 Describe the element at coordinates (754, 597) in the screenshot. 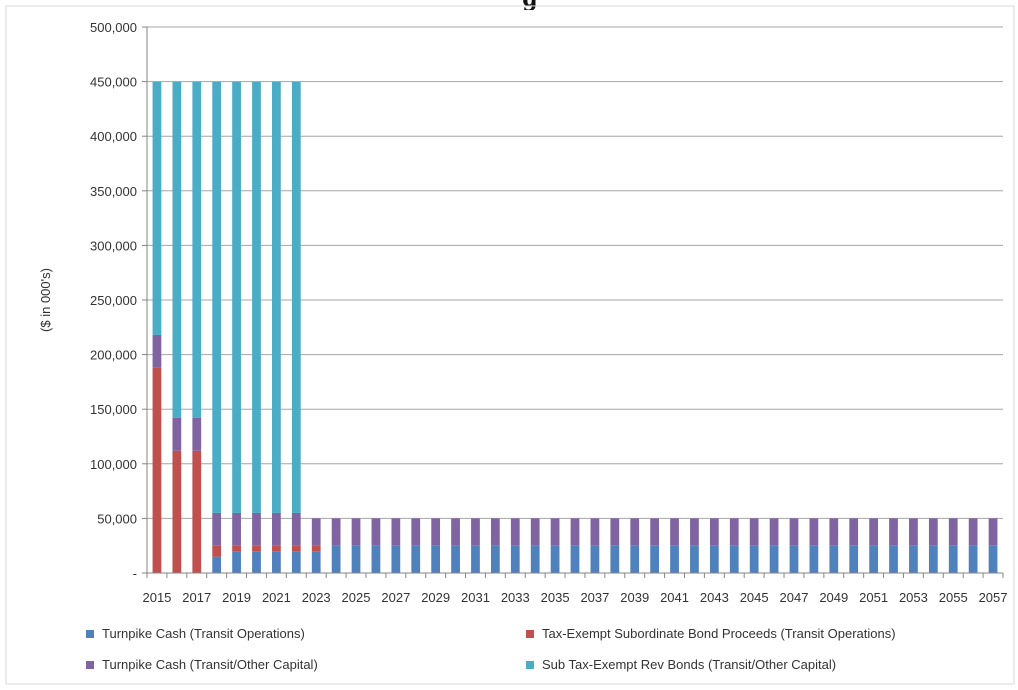

I see `x-tick-label: 2045` at that location.